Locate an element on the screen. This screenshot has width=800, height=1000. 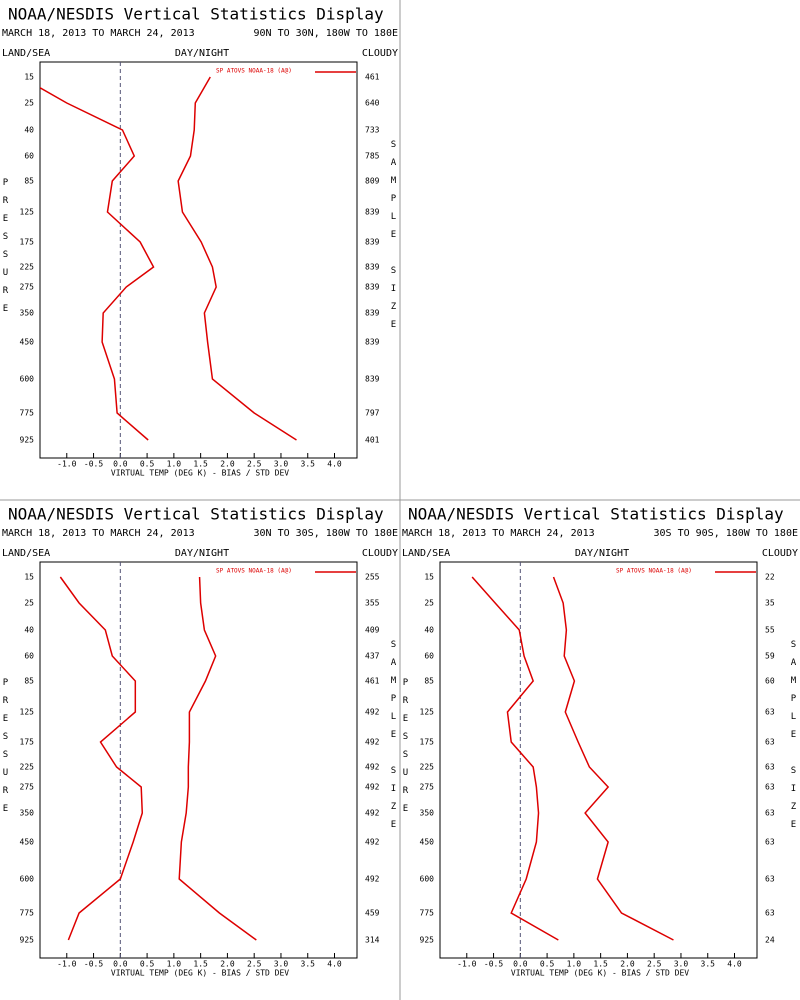
sample-size: 461 is located at coordinates (372, 681).